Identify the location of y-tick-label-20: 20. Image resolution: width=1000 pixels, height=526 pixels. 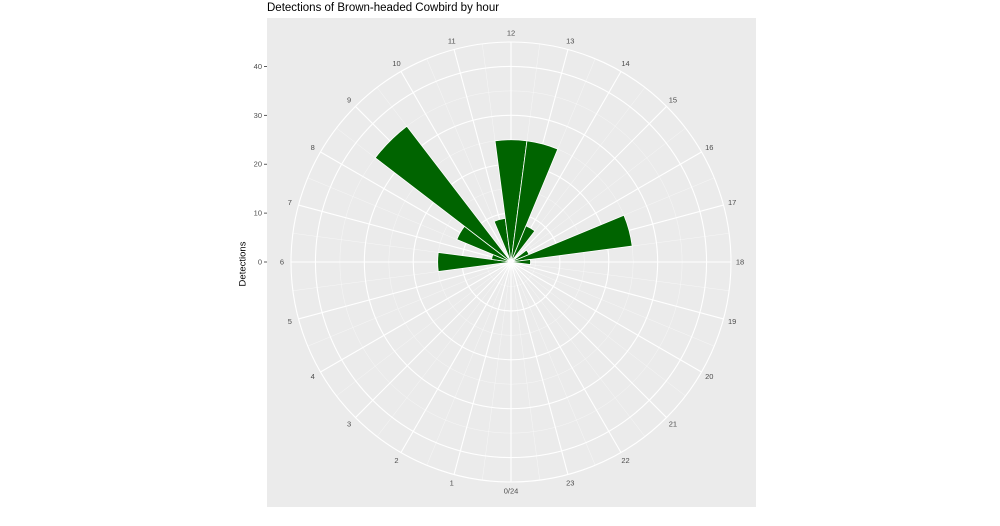
(258, 164).